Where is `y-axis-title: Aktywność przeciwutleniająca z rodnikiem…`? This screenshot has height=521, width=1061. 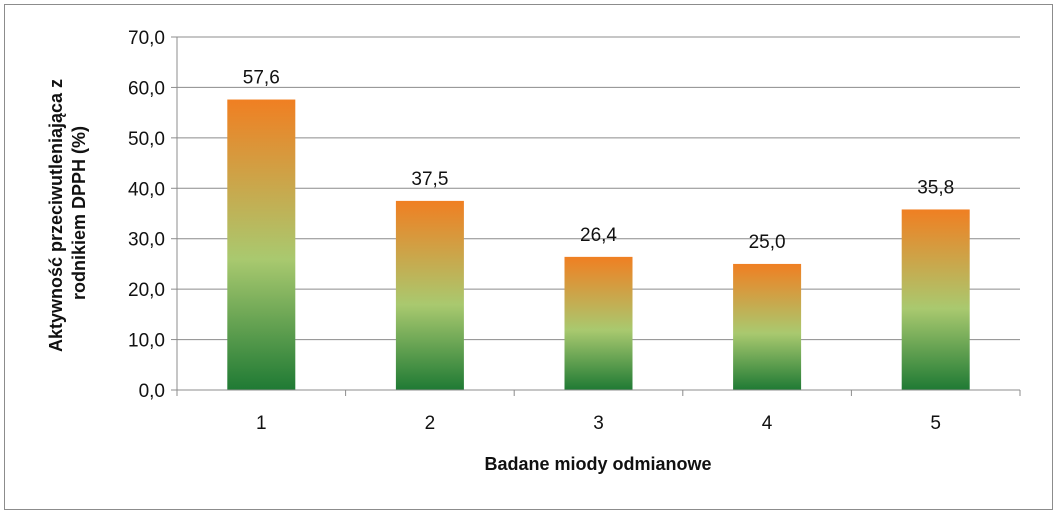 y-axis-title: Aktywność przeciwutleniająca z rodnikiem… is located at coordinates (67, 213).